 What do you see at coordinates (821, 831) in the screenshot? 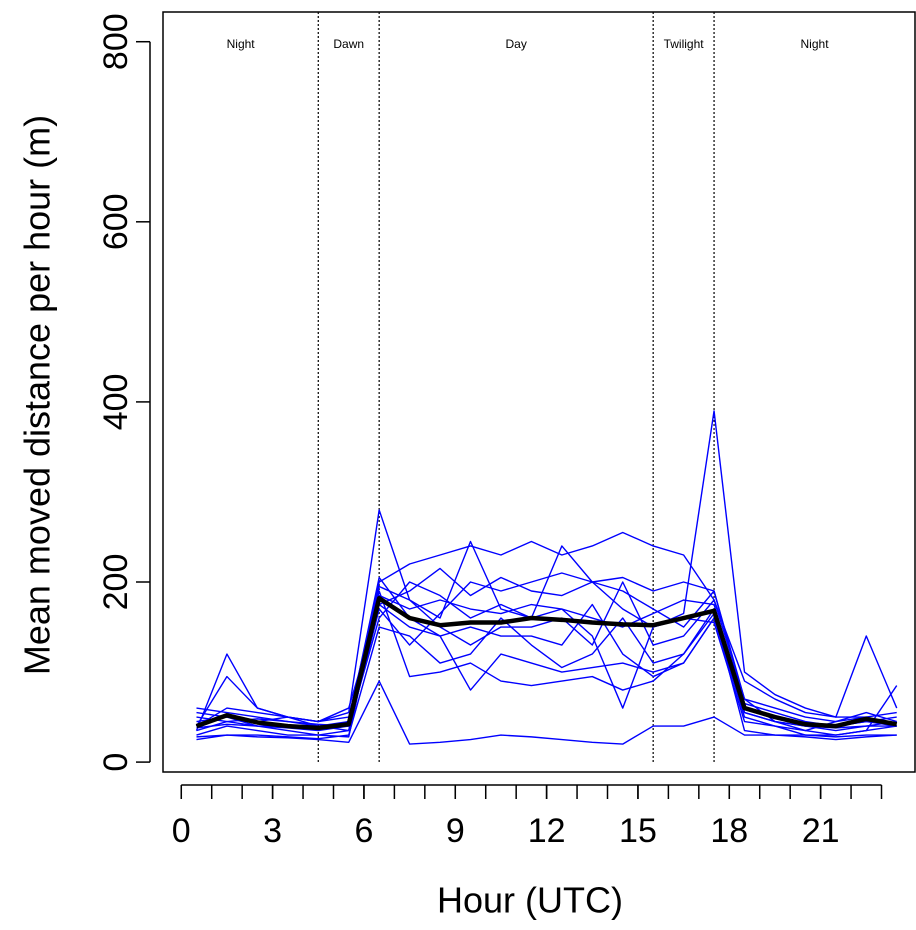
I see `x-tick-label: 21` at bounding box center [821, 831].